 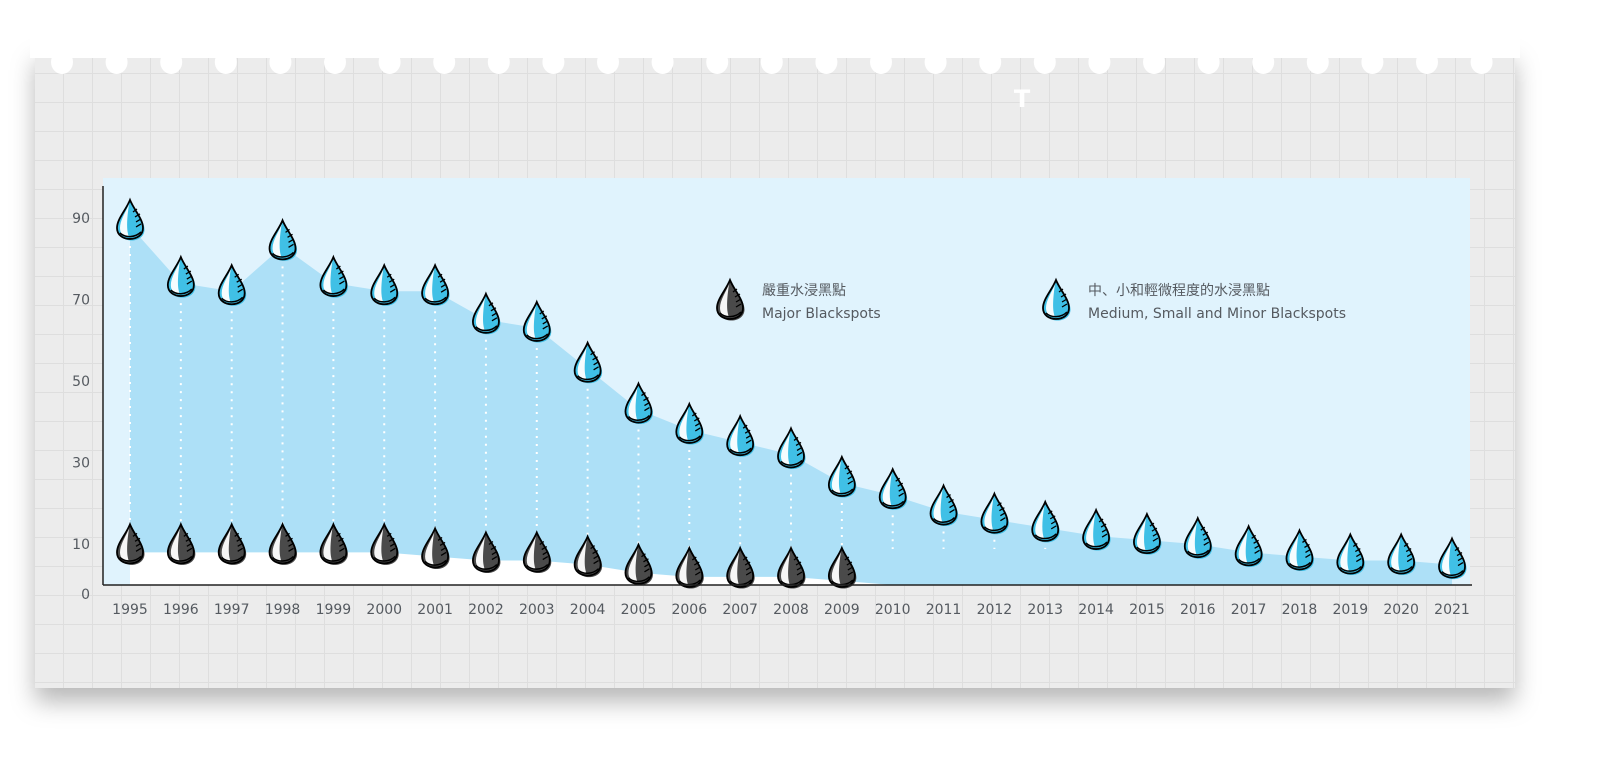 What do you see at coordinates (334, 610) in the screenshot?
I see `x-tick-label: 1999` at bounding box center [334, 610].